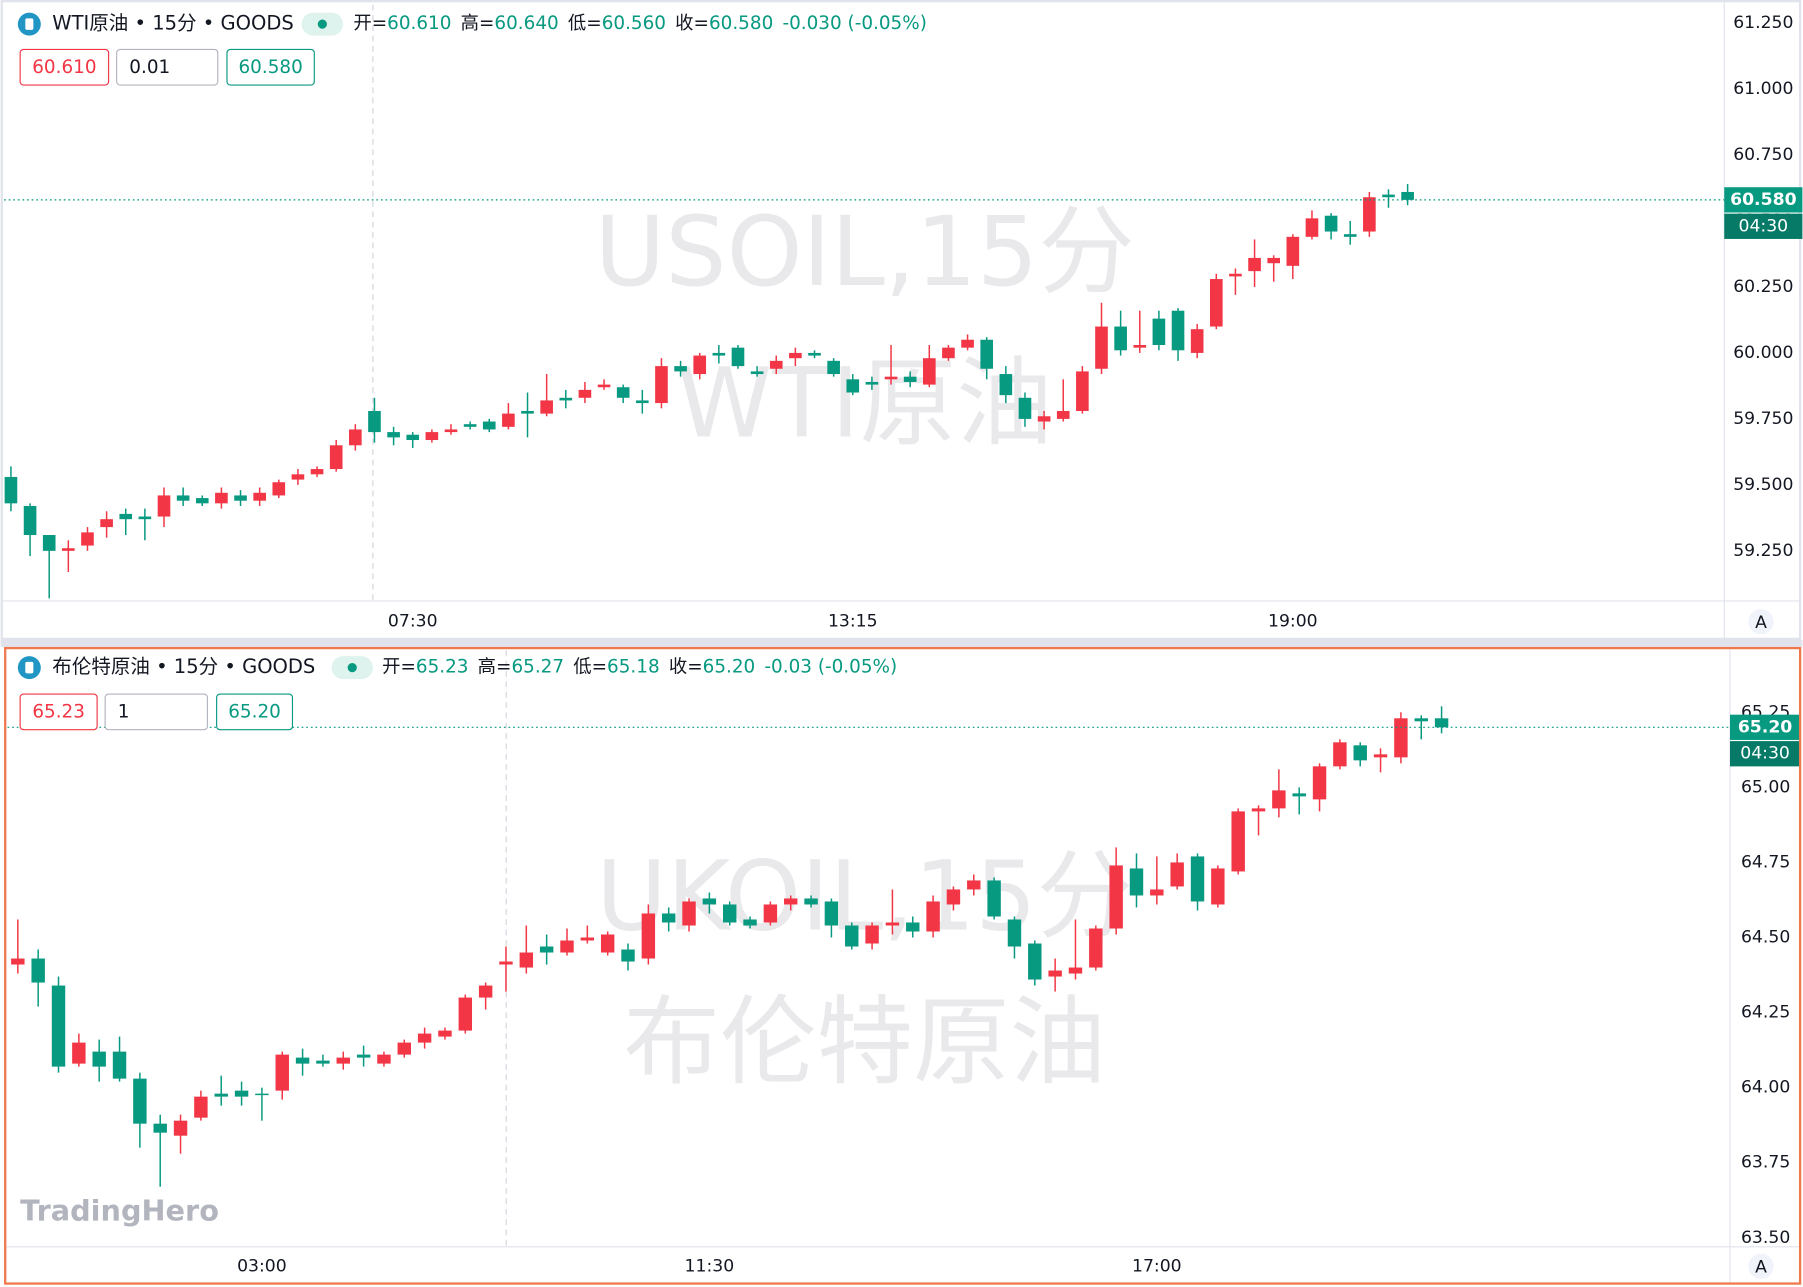 The height and width of the screenshot is (1287, 1803). What do you see at coordinates (864, 1041) in the screenshot?
I see `watermark: 布伦特原油` at bounding box center [864, 1041].